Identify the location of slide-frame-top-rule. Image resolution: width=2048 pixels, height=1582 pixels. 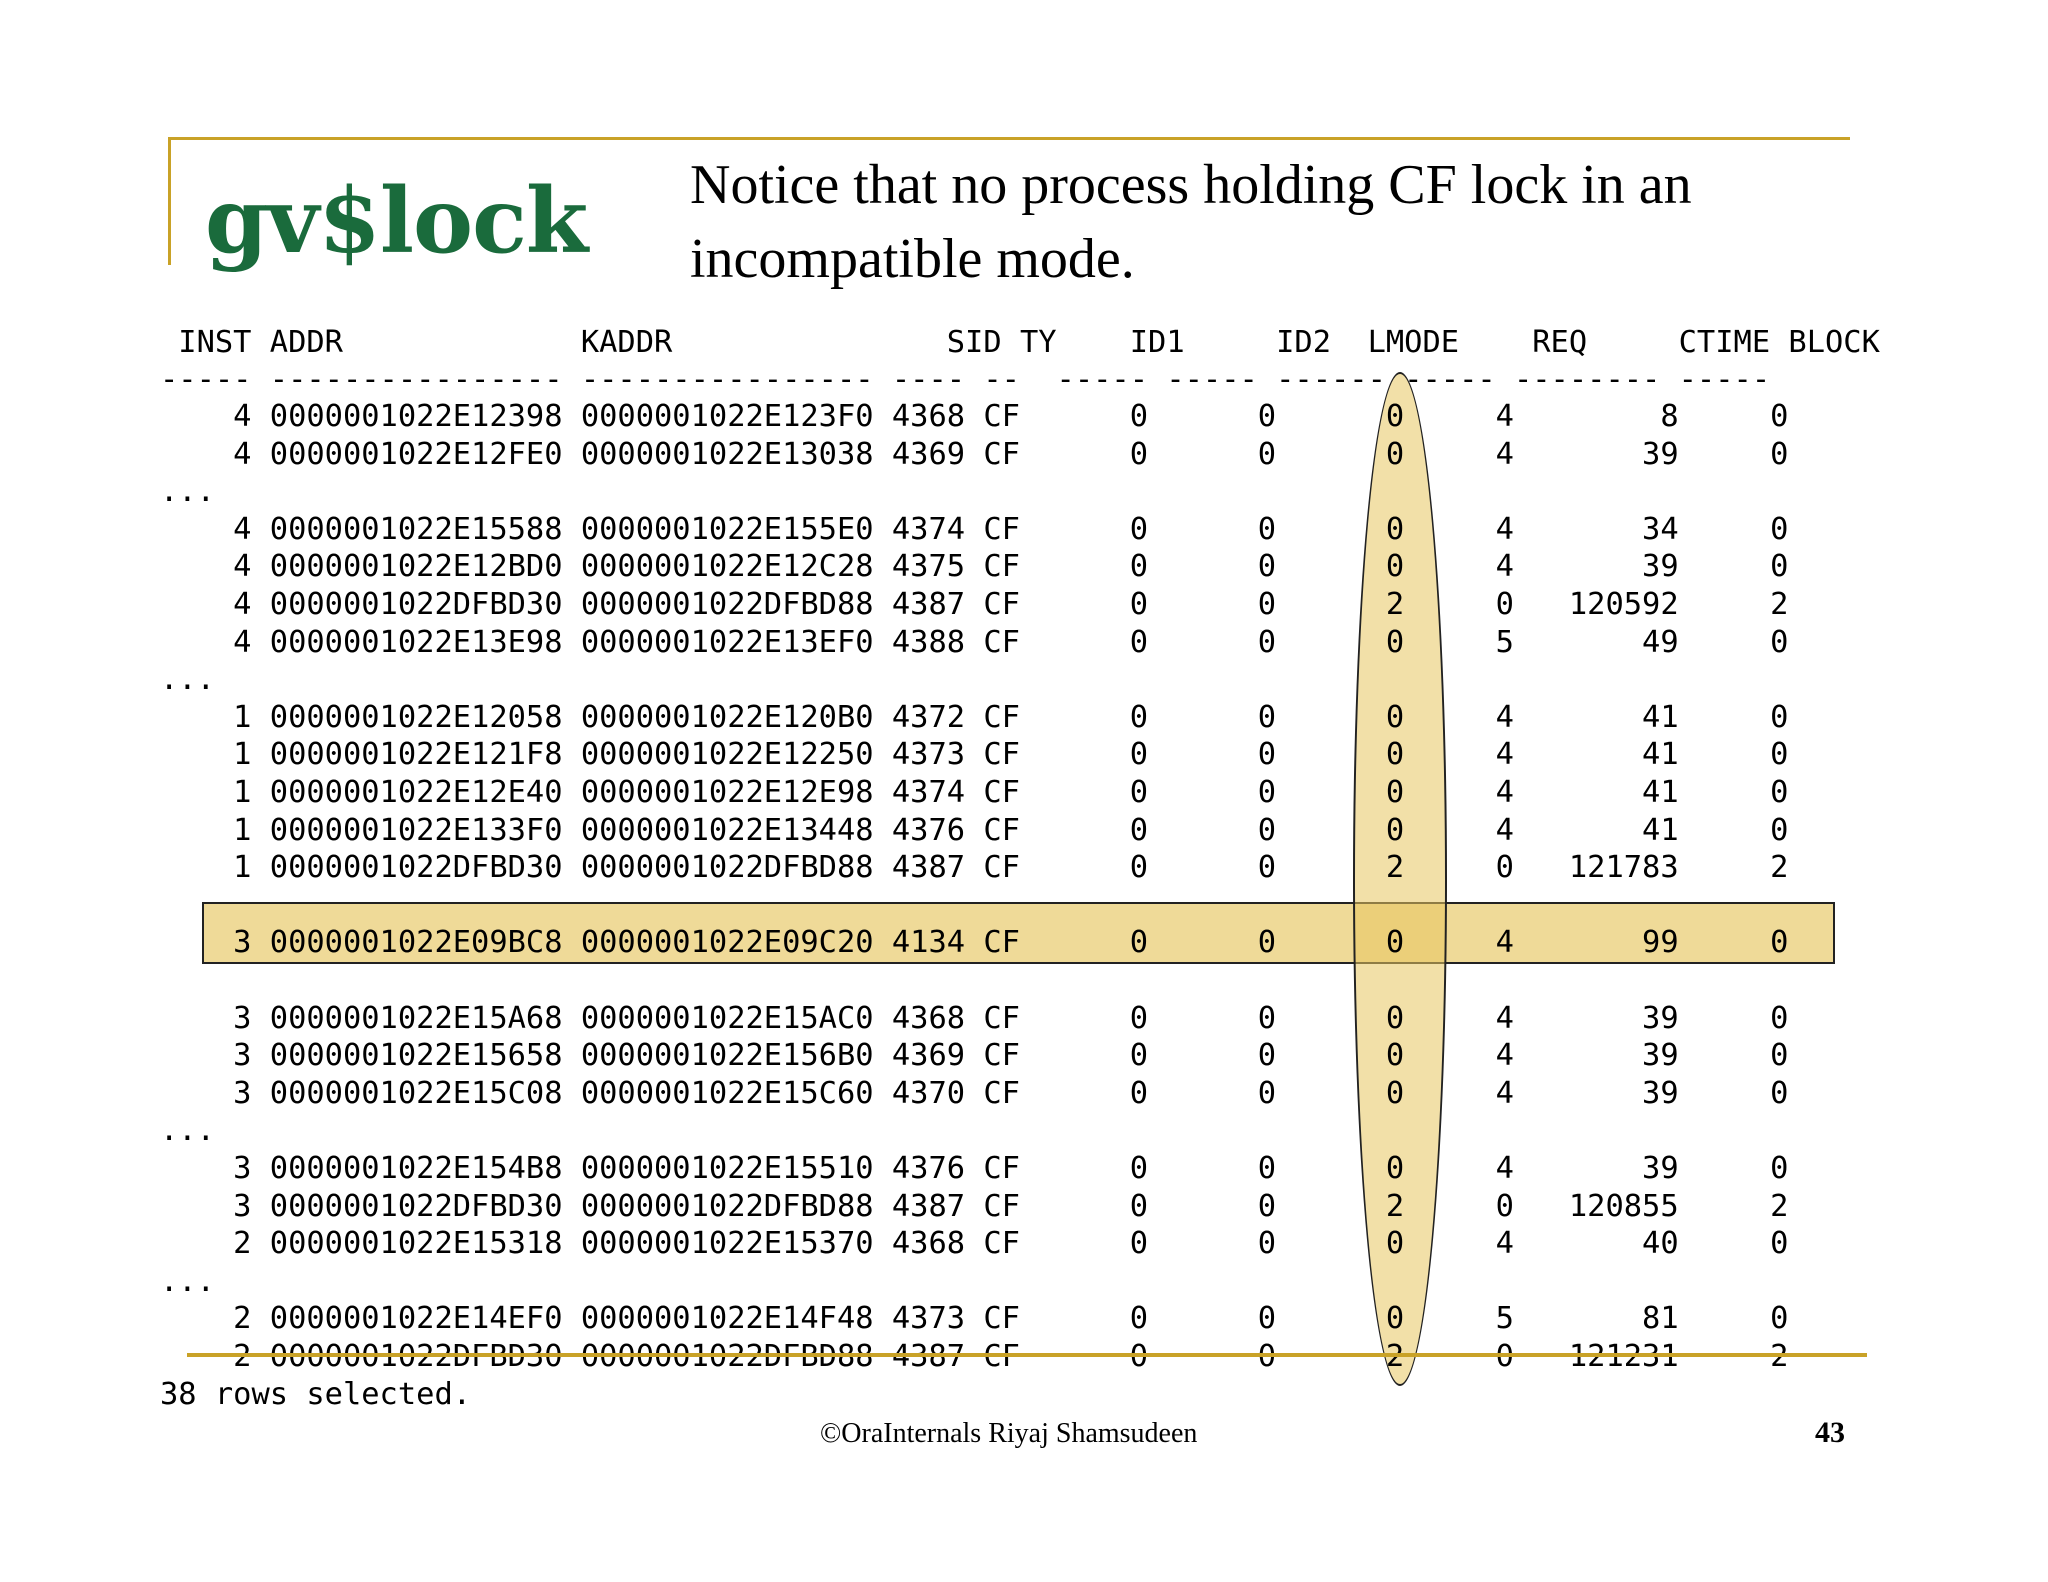
(1009, 138).